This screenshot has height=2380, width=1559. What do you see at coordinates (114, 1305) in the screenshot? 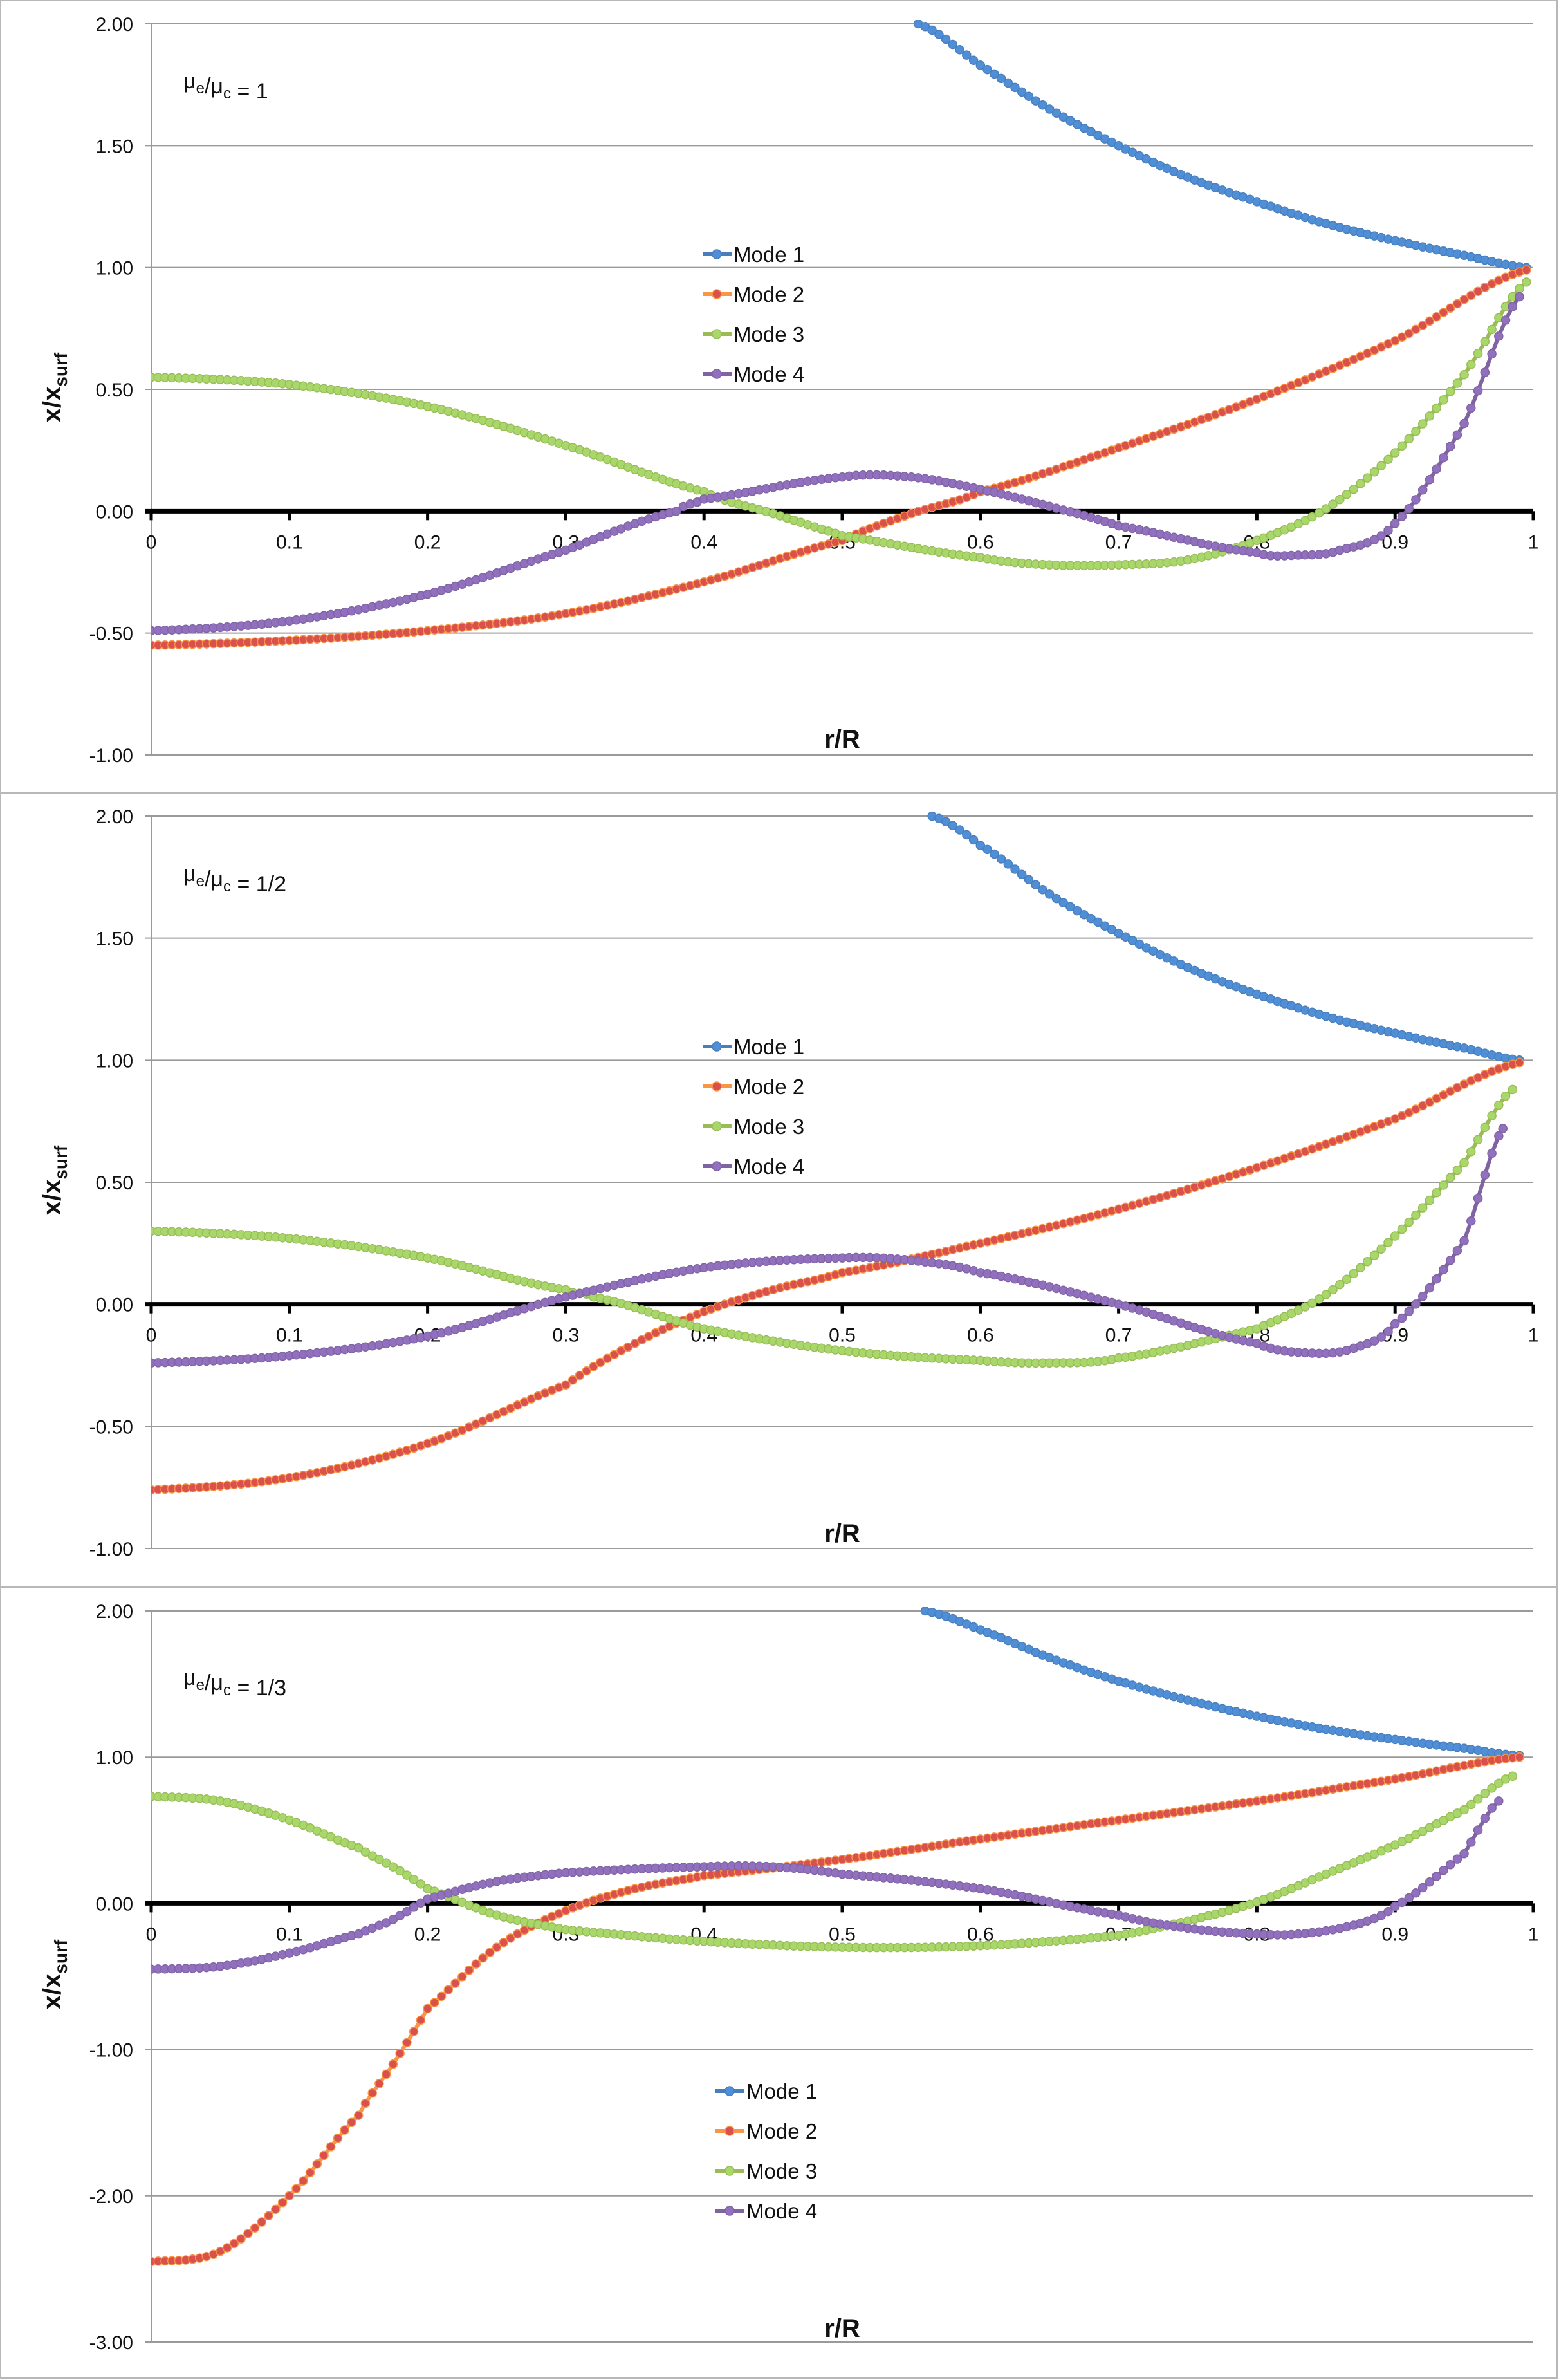
I see `y-tick-label: 0.00` at bounding box center [114, 1305].